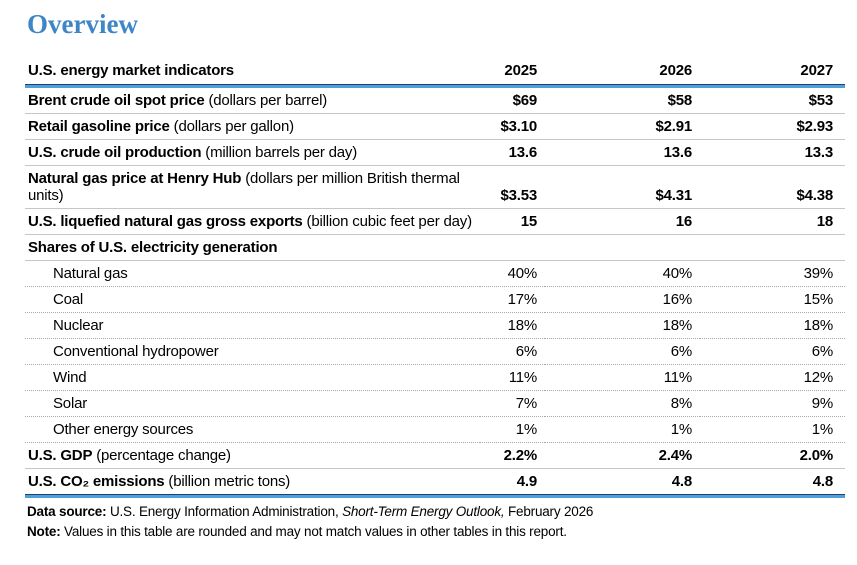 The image size is (857, 565). I want to click on cell-2025: 2.2%, so click(512, 455).